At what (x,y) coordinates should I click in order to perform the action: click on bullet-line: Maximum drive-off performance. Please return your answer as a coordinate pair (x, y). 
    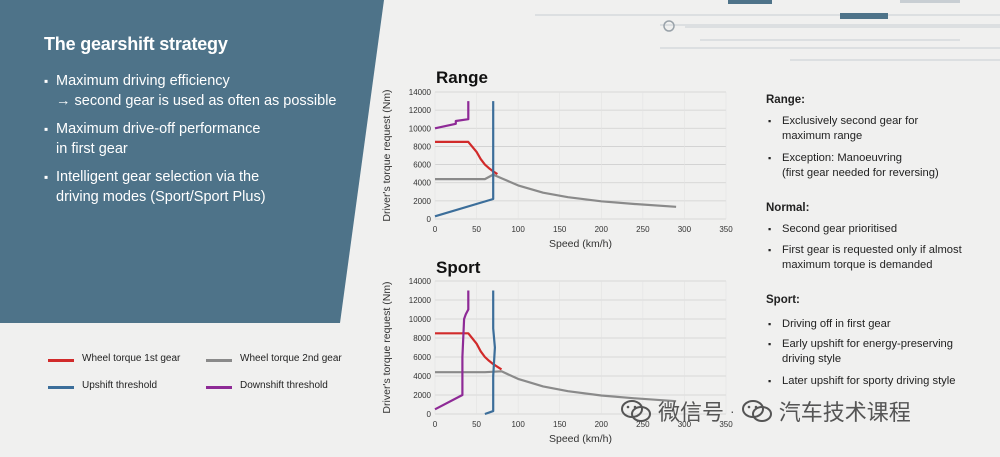
    Looking at the image, I should click on (158, 129).